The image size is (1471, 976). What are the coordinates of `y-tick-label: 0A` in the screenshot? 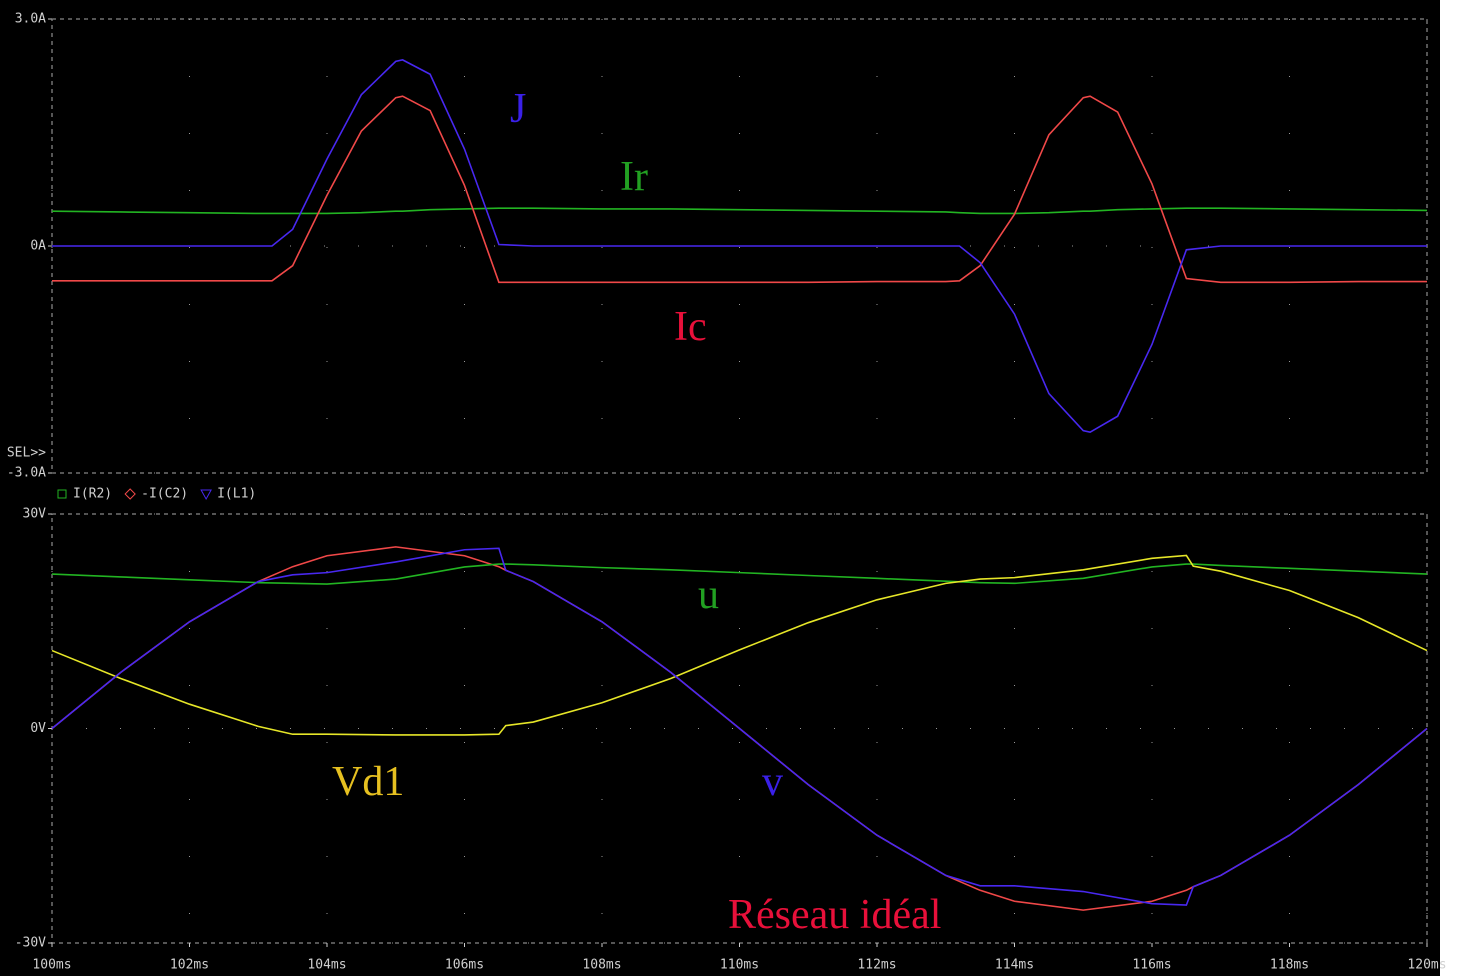 It's located at (38, 246).